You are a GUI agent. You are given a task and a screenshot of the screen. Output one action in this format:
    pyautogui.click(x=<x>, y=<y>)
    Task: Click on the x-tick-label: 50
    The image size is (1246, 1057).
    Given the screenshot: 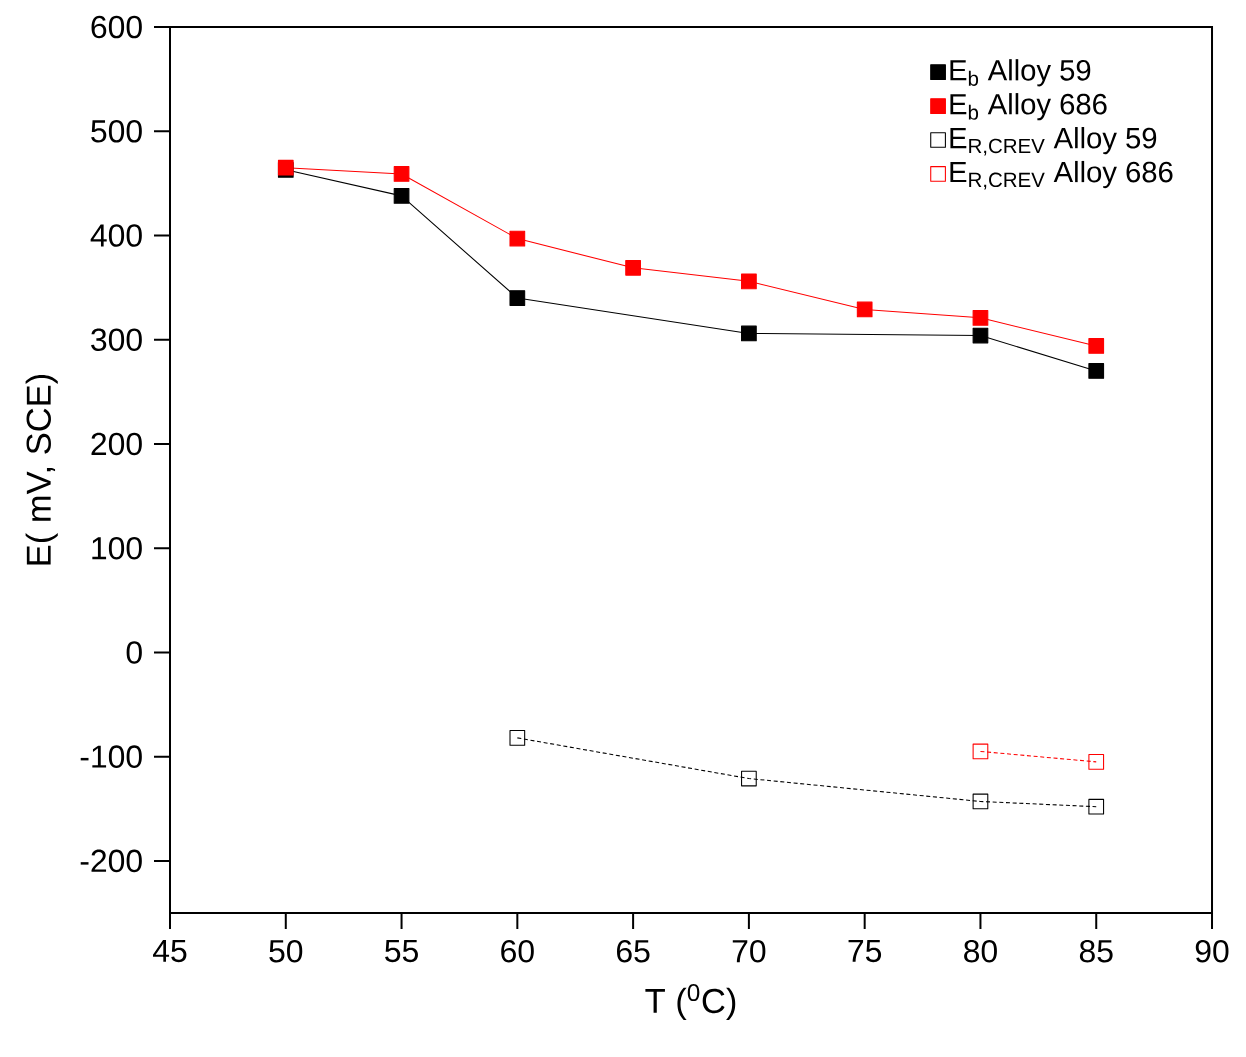 What is the action you would take?
    pyautogui.click(x=286, y=951)
    